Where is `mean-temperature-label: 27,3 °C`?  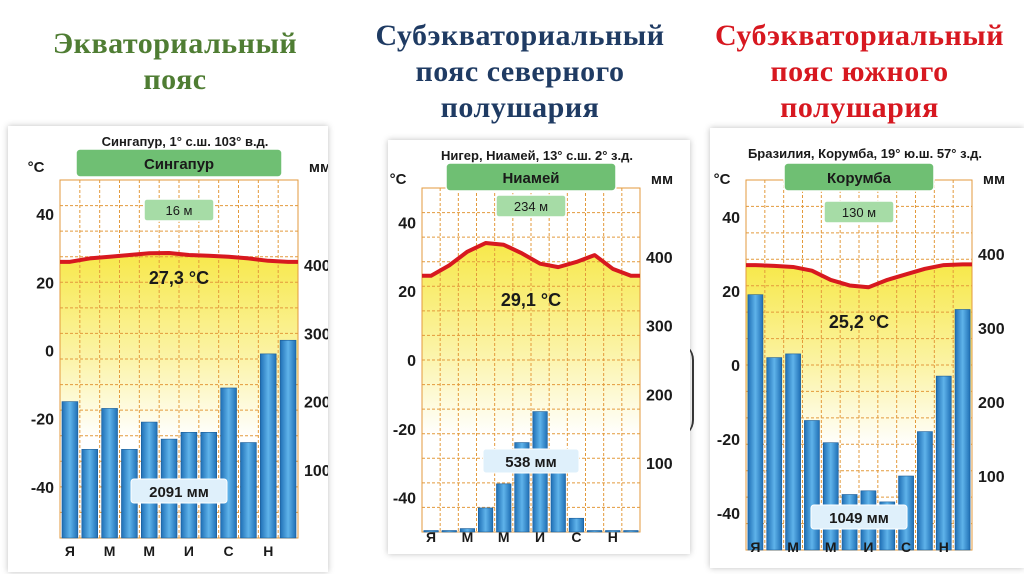
mean-temperature-label: 27,3 °C is located at coordinates (179, 278).